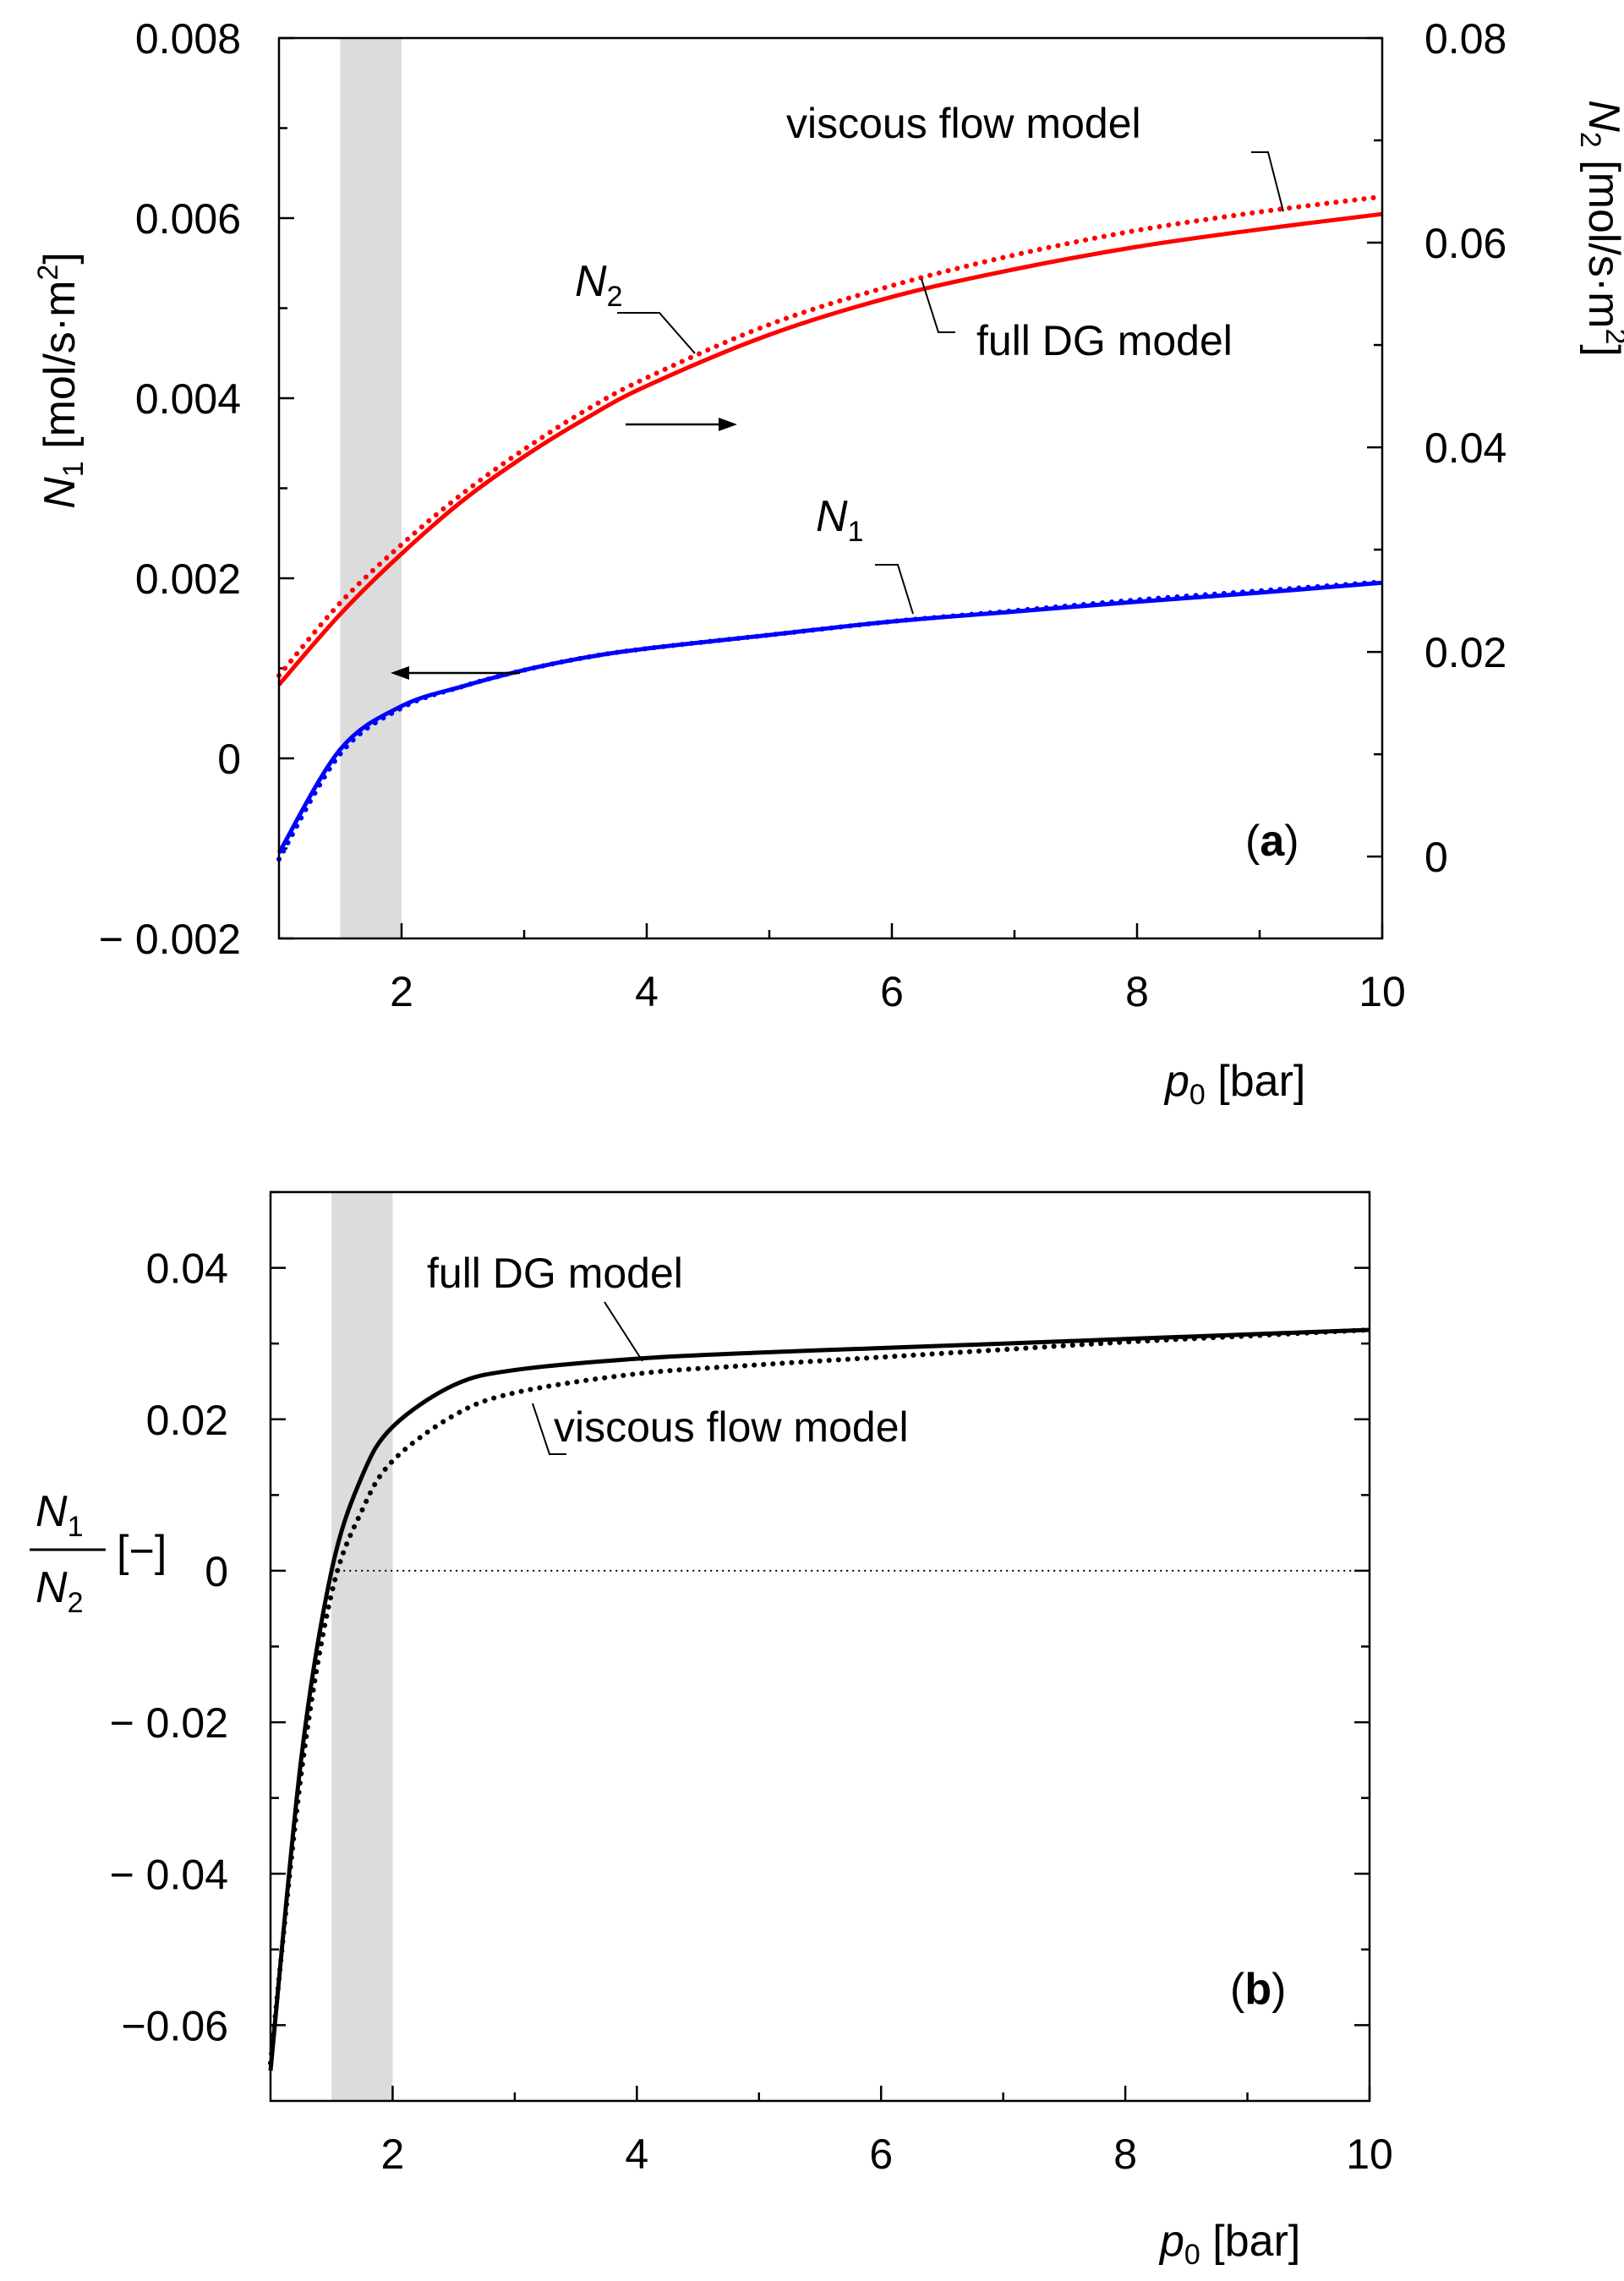  Describe the element at coordinates (170, 939) in the screenshot. I see `y-tick-label-left-a: − 0.002` at that location.